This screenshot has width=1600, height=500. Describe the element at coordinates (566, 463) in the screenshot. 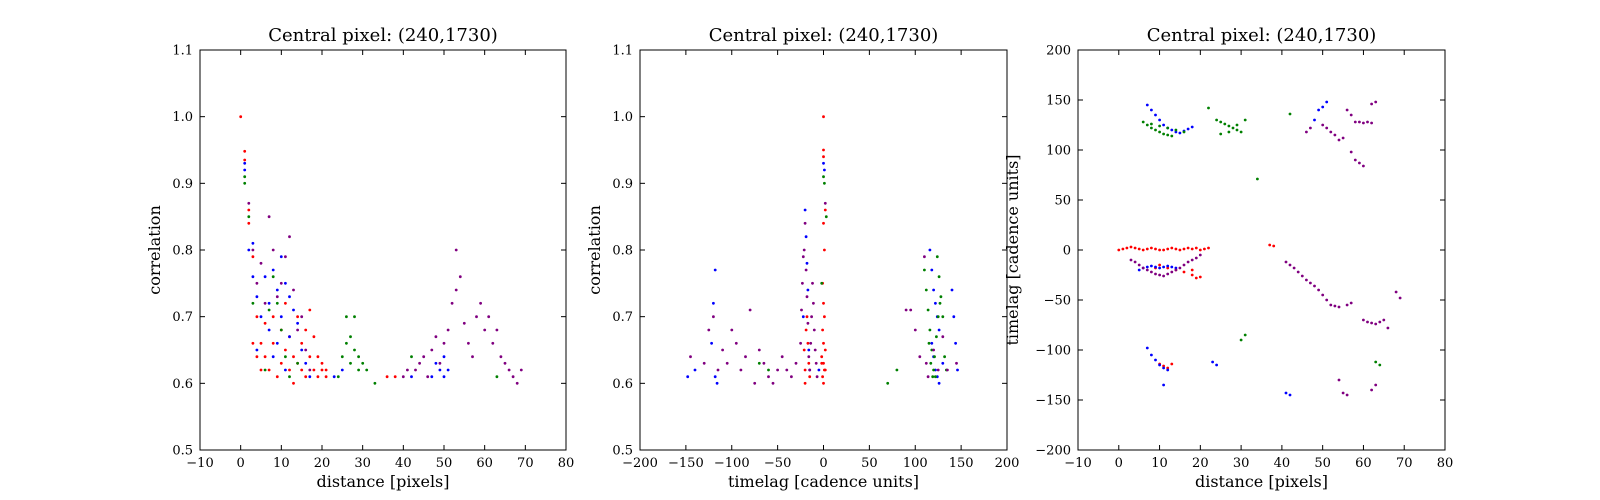

I see `x-tick-label: 80` at that location.